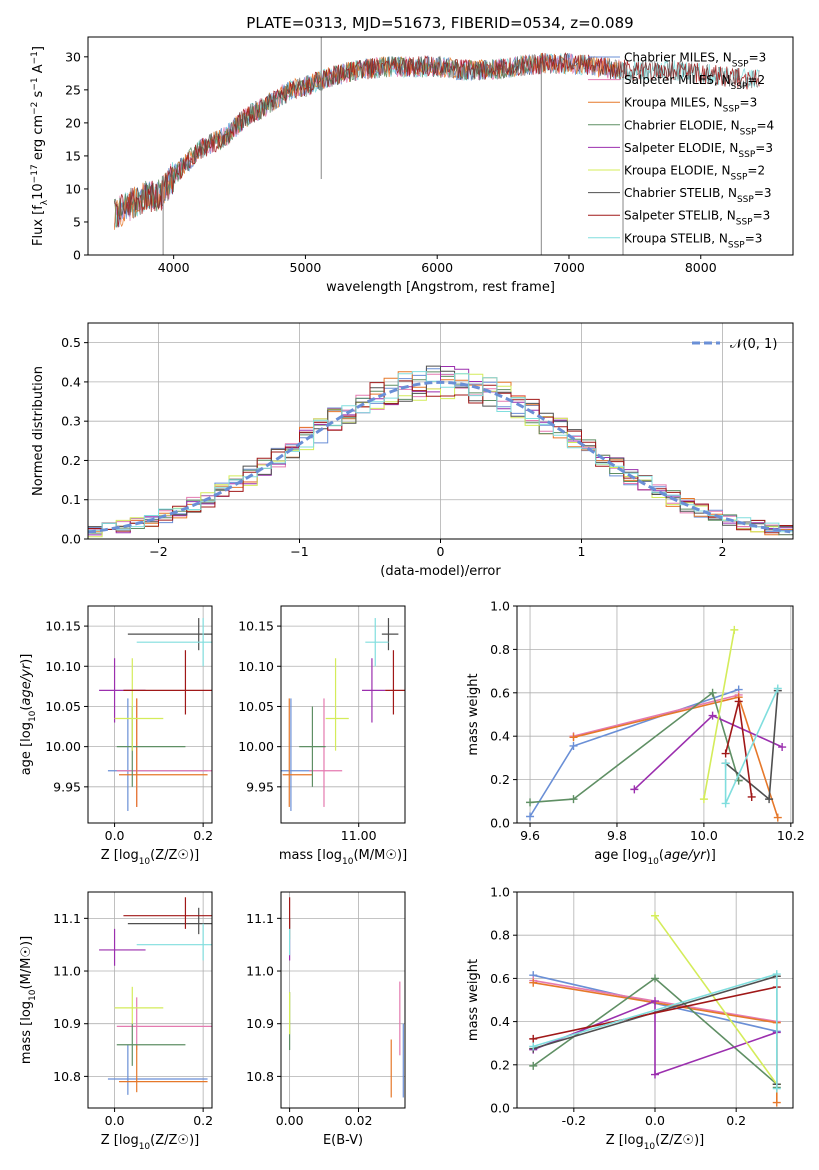 Image resolution: width=819 pixels, height=1170 pixels. What do you see at coordinates (694, 173) in the screenshot?
I see `legend-entry: Kroupa ELODIE, NSSP=2` at bounding box center [694, 173].